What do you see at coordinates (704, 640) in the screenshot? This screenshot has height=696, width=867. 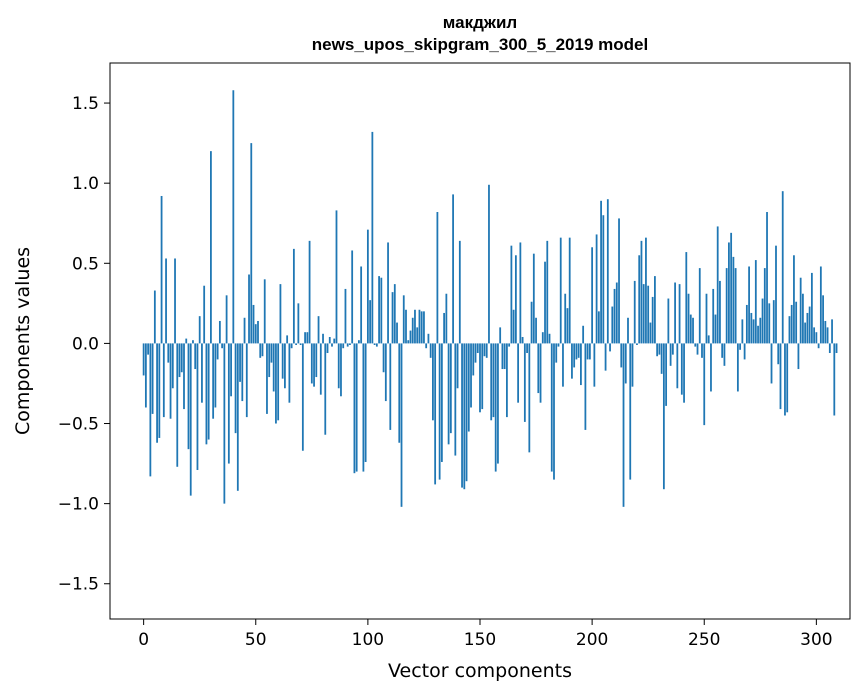 I see `x-tick-label-5: 250` at bounding box center [704, 640].